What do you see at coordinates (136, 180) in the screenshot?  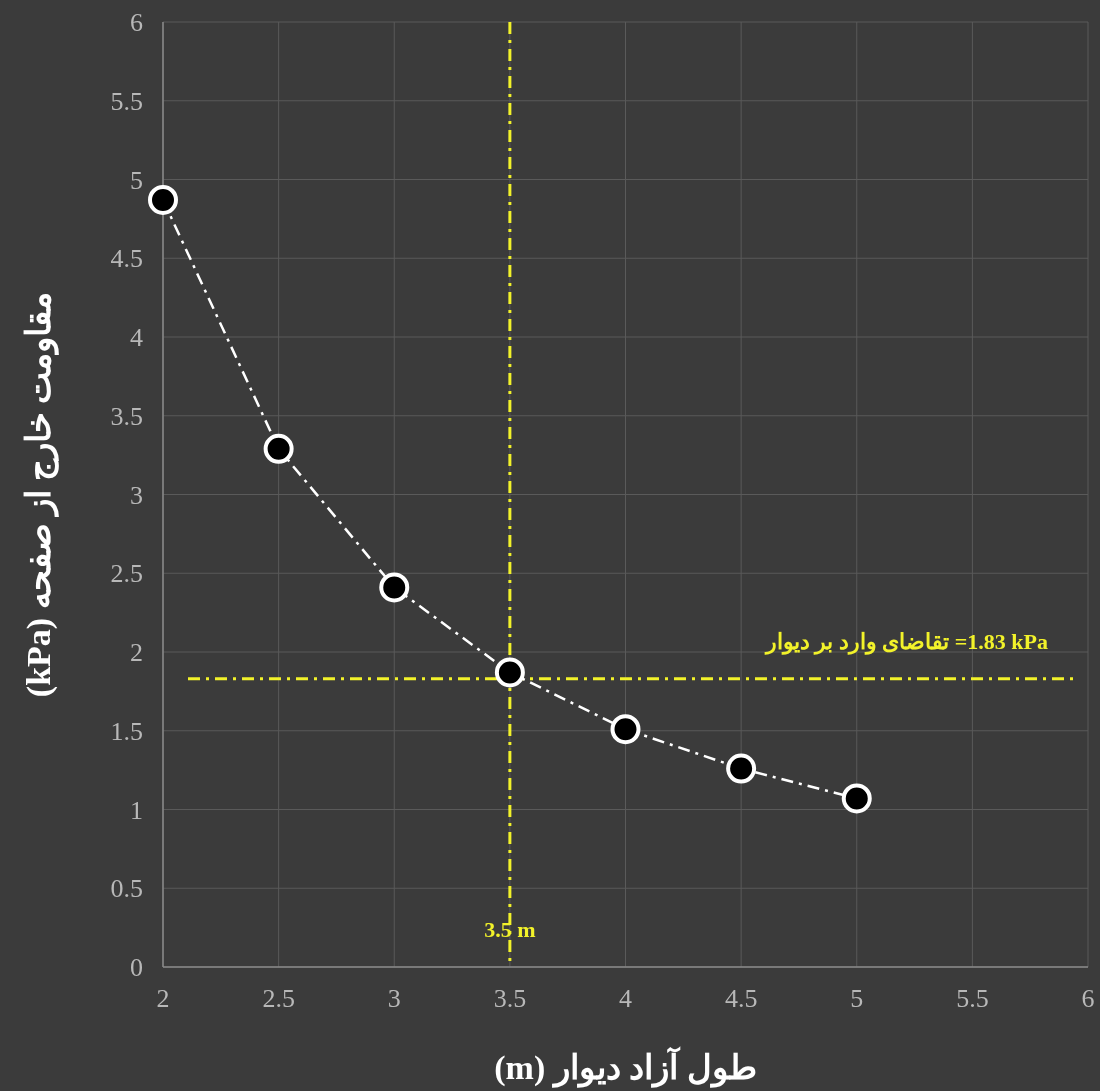 I see `y-tick-label: 5` at bounding box center [136, 180].